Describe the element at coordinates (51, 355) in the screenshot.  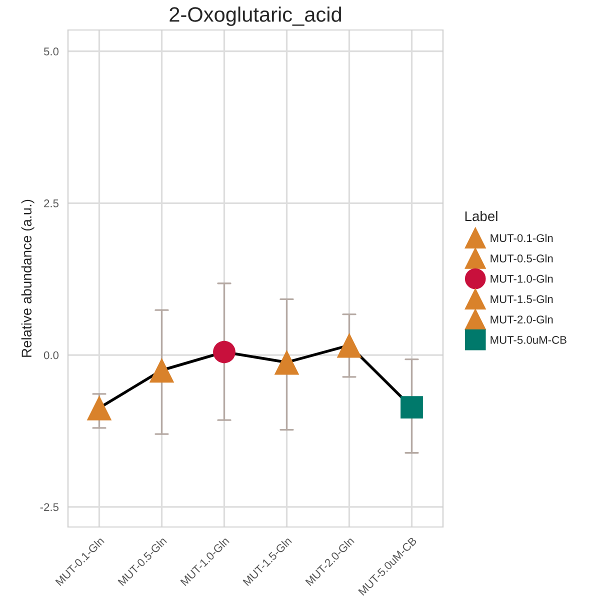
I see `y-tick-label: 0.0` at that location.